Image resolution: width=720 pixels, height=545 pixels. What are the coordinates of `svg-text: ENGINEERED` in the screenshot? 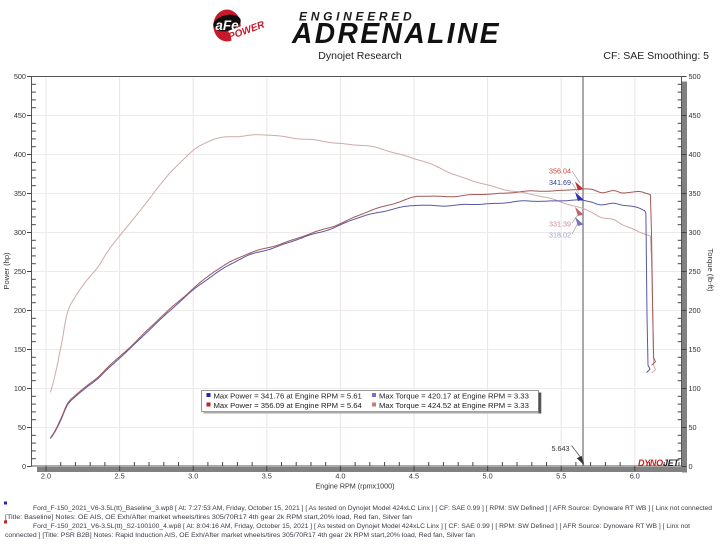 It's located at (357, 17).